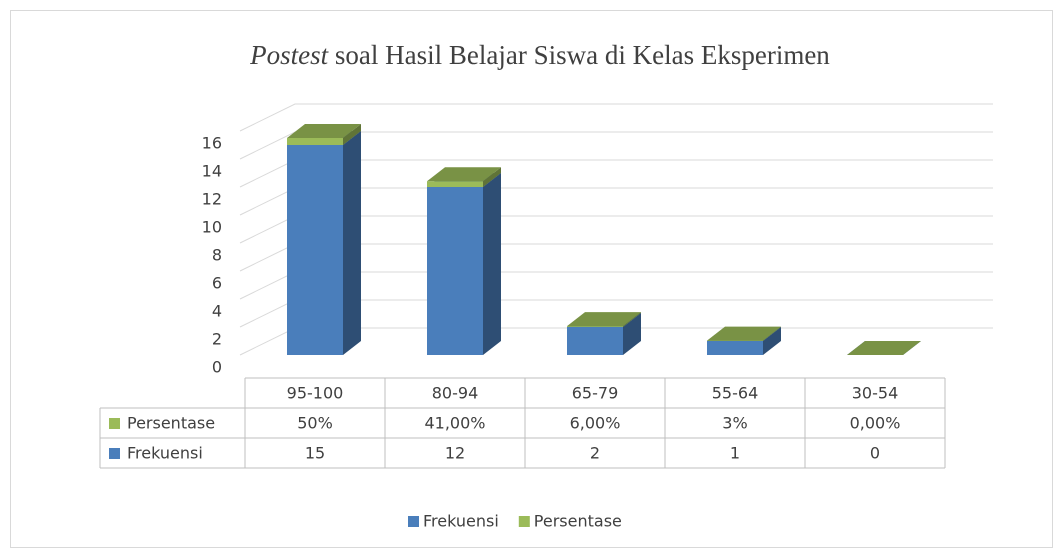 The width and height of the screenshot is (1063, 552). I want to click on y-tick-label: 10, so click(212, 227).